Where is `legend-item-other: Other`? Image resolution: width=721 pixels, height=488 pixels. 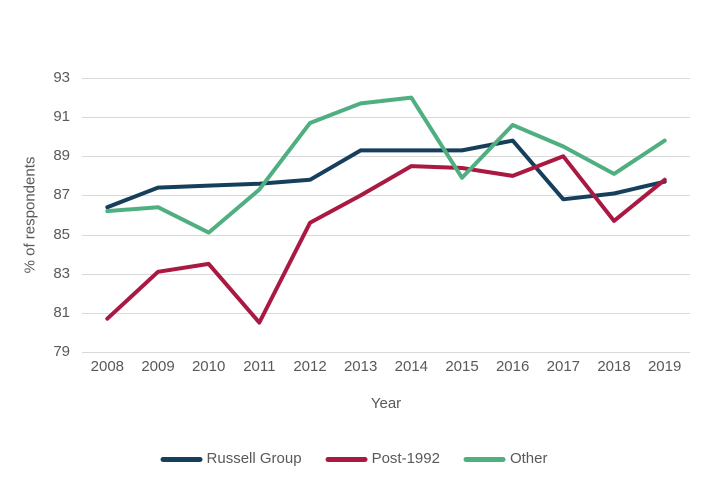 legend-item-other: Other is located at coordinates (505, 459).